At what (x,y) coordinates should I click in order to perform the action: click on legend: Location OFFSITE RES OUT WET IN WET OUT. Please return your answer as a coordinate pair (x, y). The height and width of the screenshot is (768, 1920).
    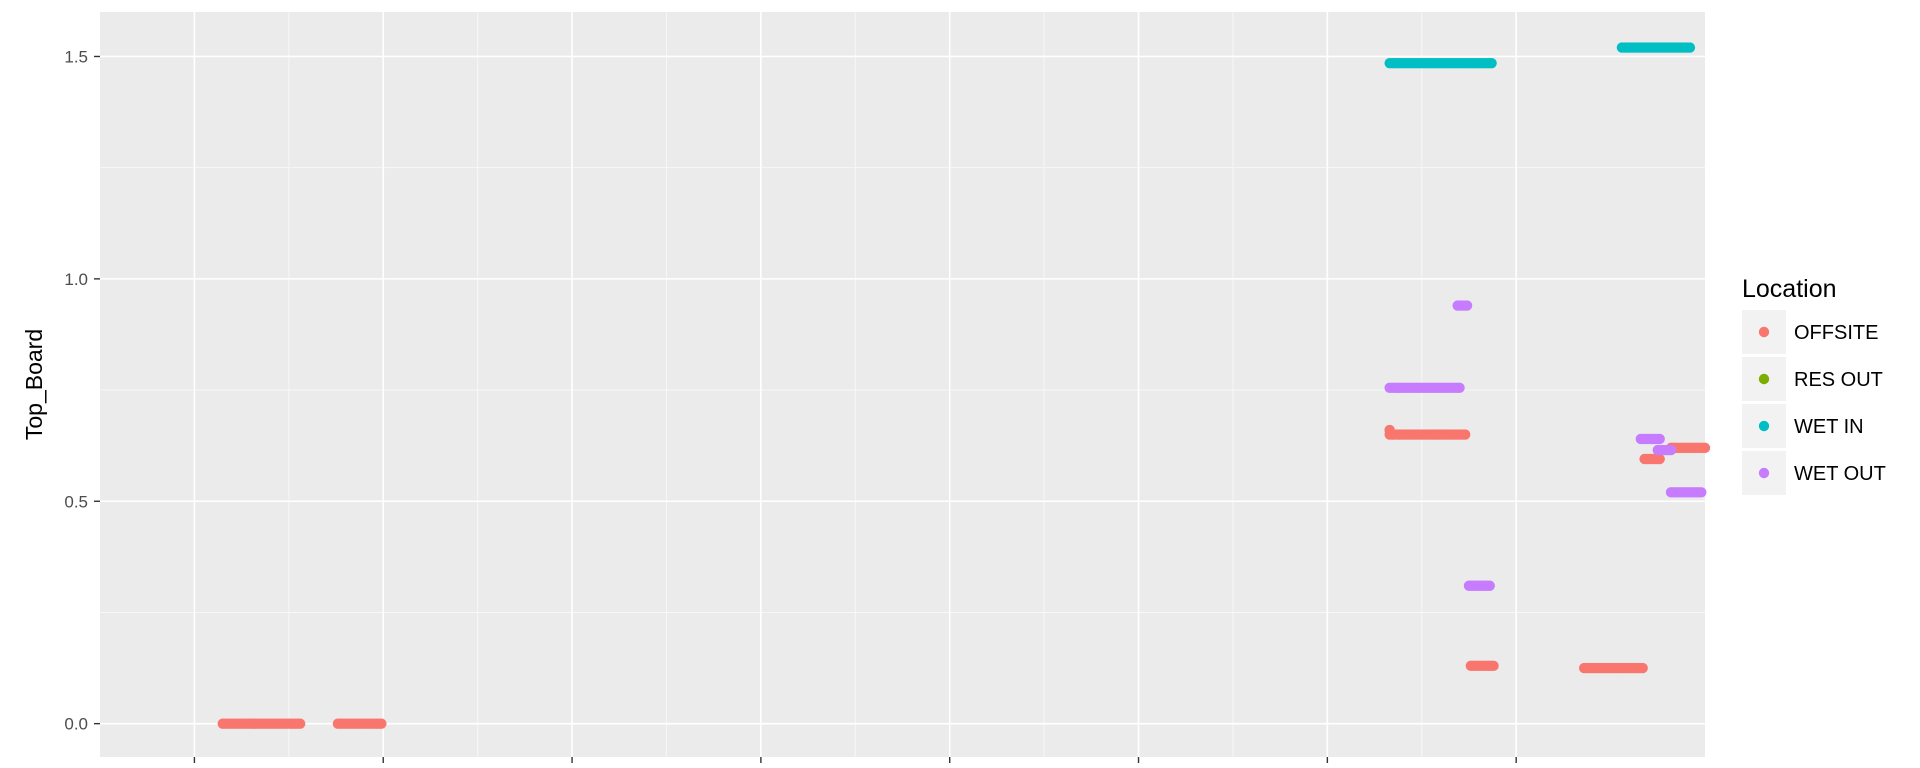
    Looking at the image, I should click on (1814, 385).